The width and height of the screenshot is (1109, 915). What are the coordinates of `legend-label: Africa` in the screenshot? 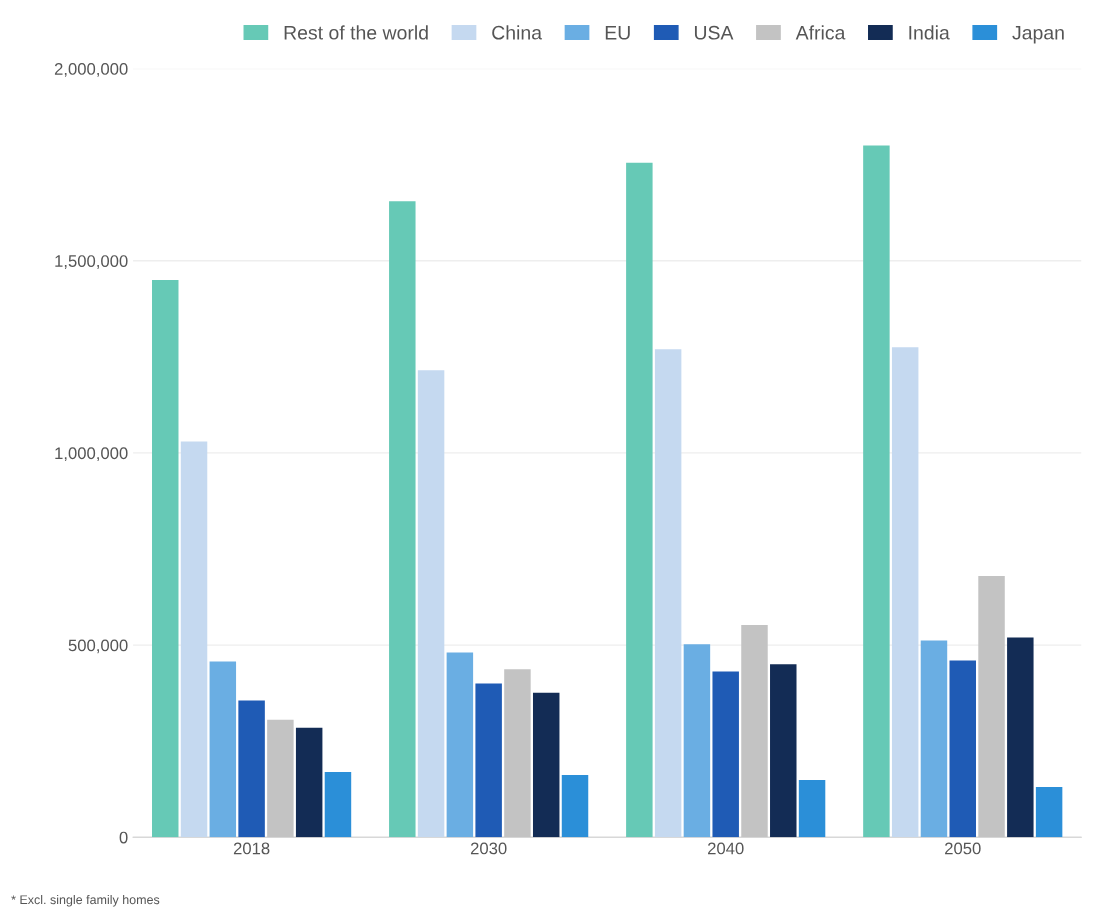 It's located at (820, 32).